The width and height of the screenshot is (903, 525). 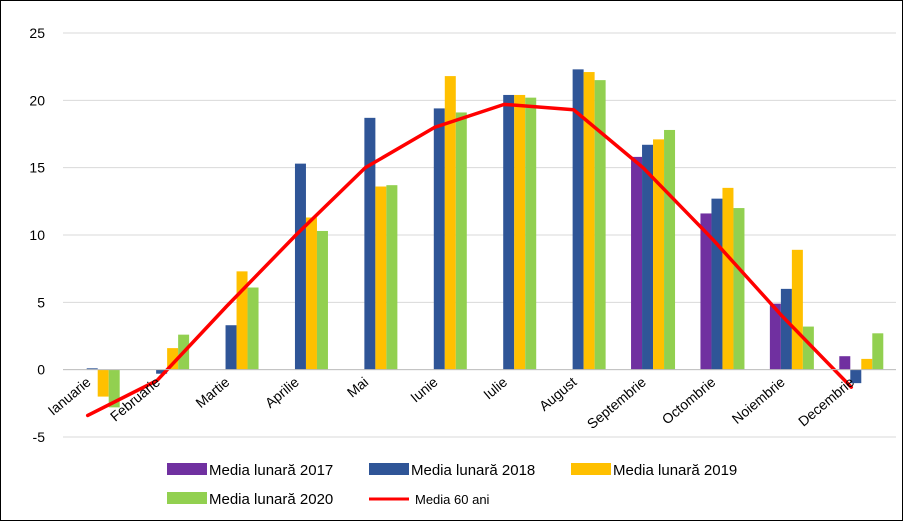 What do you see at coordinates (41, 370) in the screenshot?
I see `y-tick-label: 0` at bounding box center [41, 370].